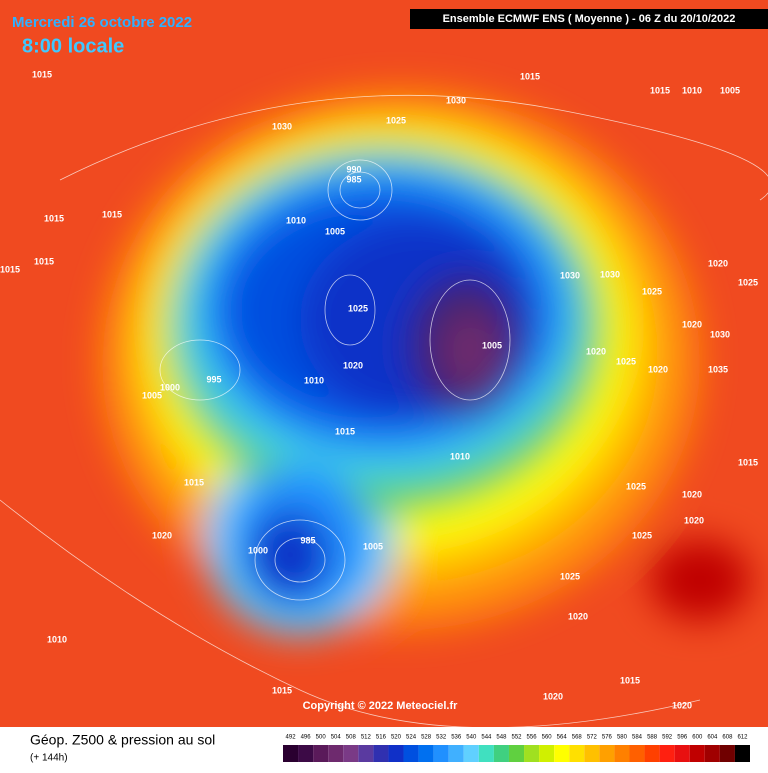 The image size is (768, 773). What do you see at coordinates (532, 738) in the screenshot?
I see `legend-label: 556` at bounding box center [532, 738].